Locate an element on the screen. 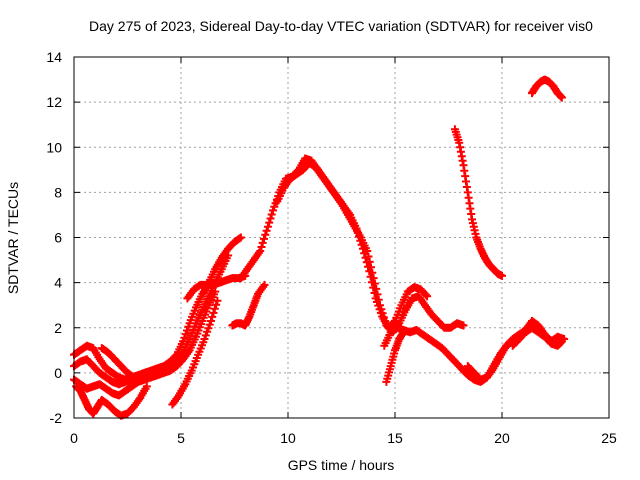 Image resolution: width=640 pixels, height=480 pixels. x-tick-label: 0 is located at coordinates (74, 438).